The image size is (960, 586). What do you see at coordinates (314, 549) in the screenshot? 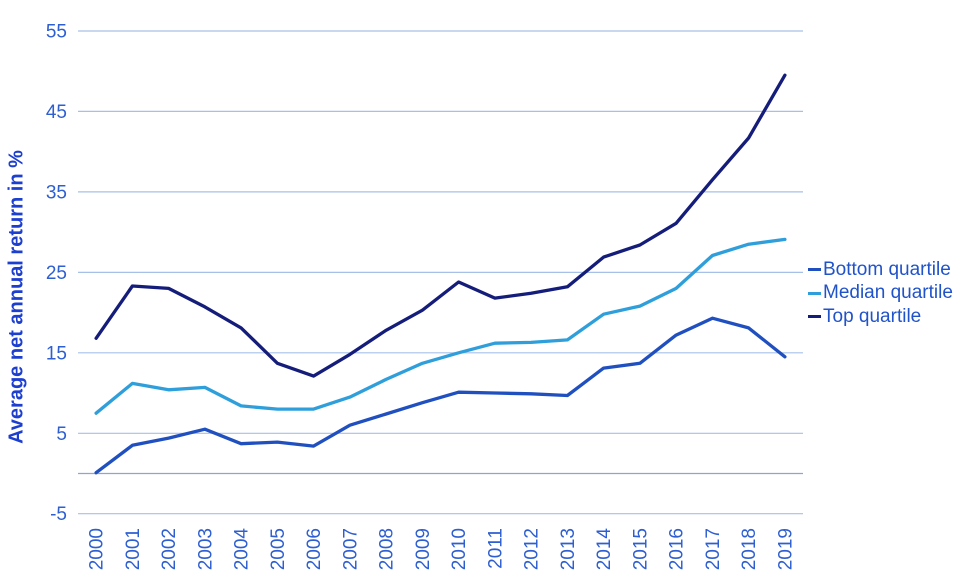
I see `x-tick-label: 2006` at bounding box center [314, 549].